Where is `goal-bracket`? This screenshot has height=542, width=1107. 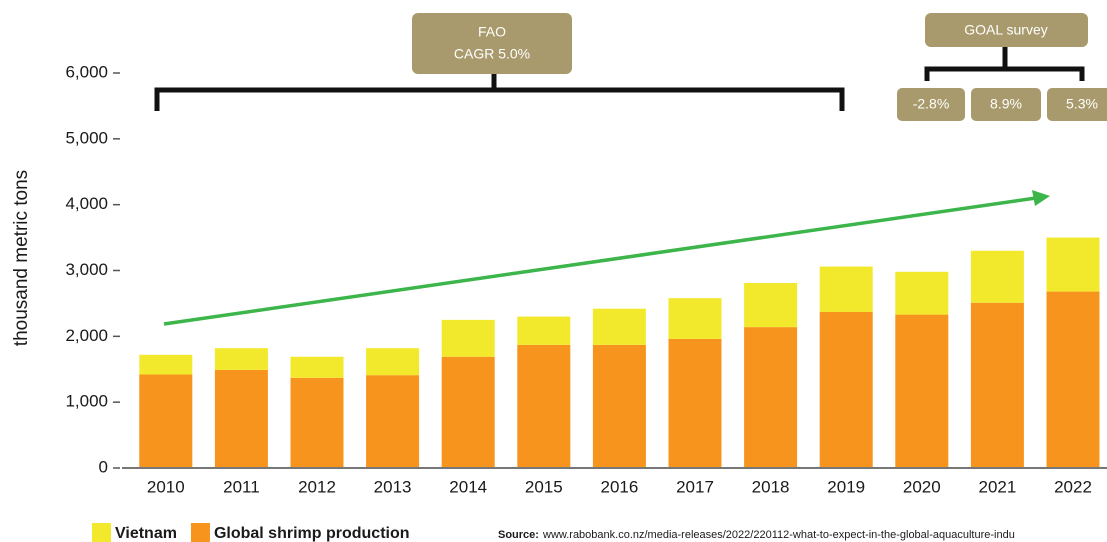 goal-bracket is located at coordinates (1004, 64).